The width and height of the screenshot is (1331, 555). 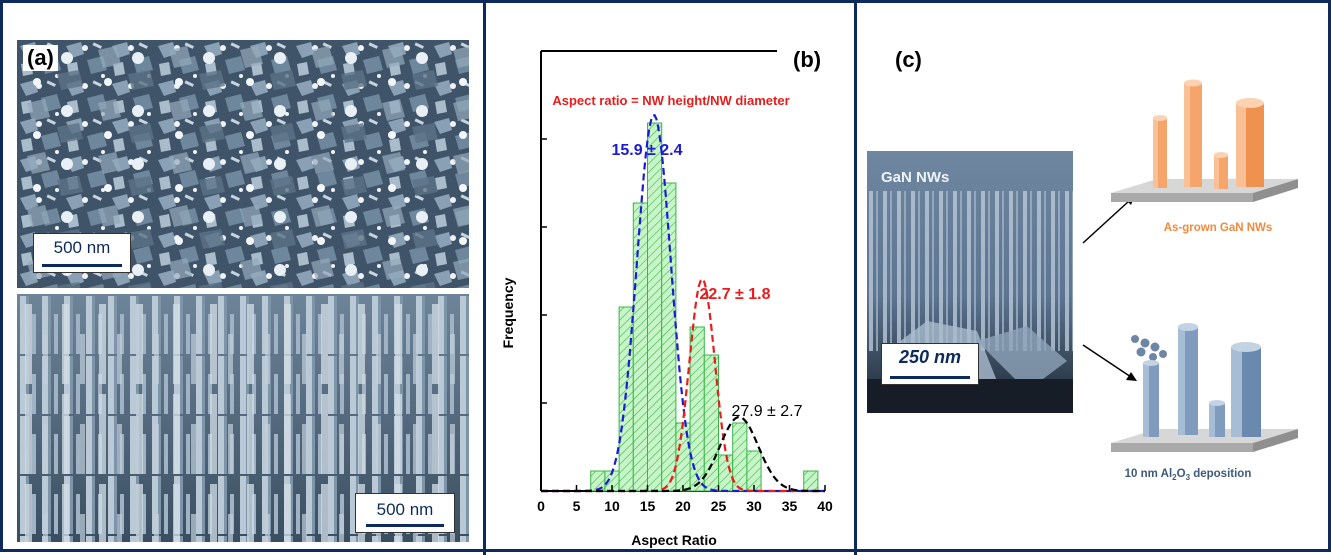 I want to click on x-tick-label-8: 40, so click(x=825, y=506).